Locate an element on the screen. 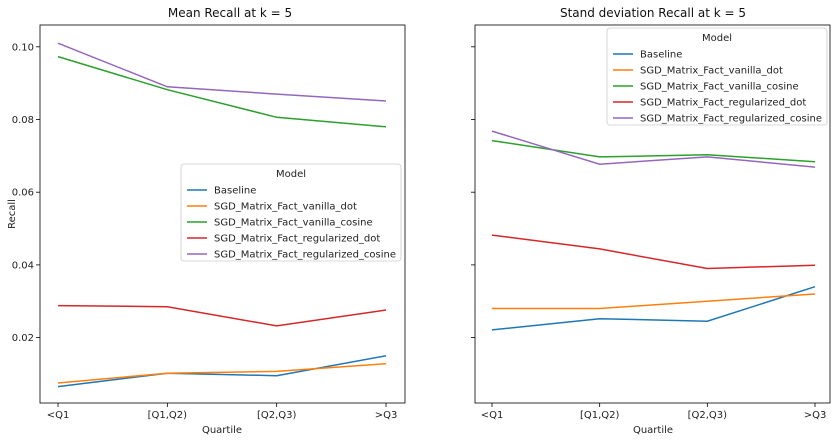 Image resolution: width=838 pixels, height=441 pixels. y-ticks is located at coordinates (473, 192).